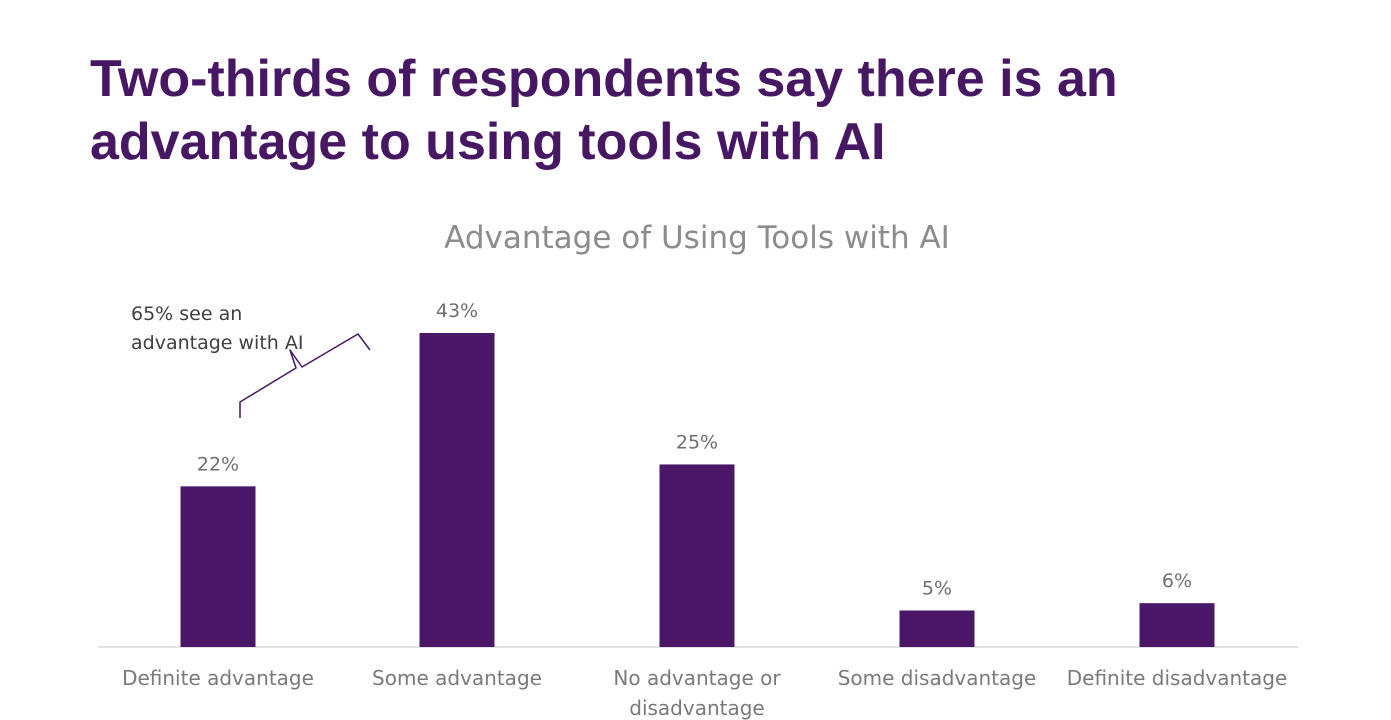 Image resolution: width=1391 pixels, height=720 pixels. Describe the element at coordinates (937, 678) in the screenshot. I see `category-label-3: Some disadvantage` at that location.